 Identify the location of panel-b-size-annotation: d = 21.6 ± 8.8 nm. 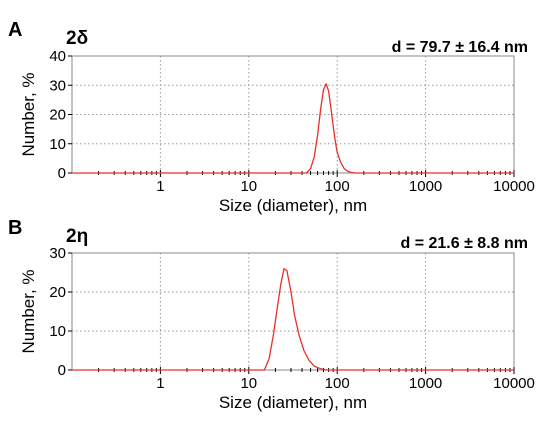
(464, 243).